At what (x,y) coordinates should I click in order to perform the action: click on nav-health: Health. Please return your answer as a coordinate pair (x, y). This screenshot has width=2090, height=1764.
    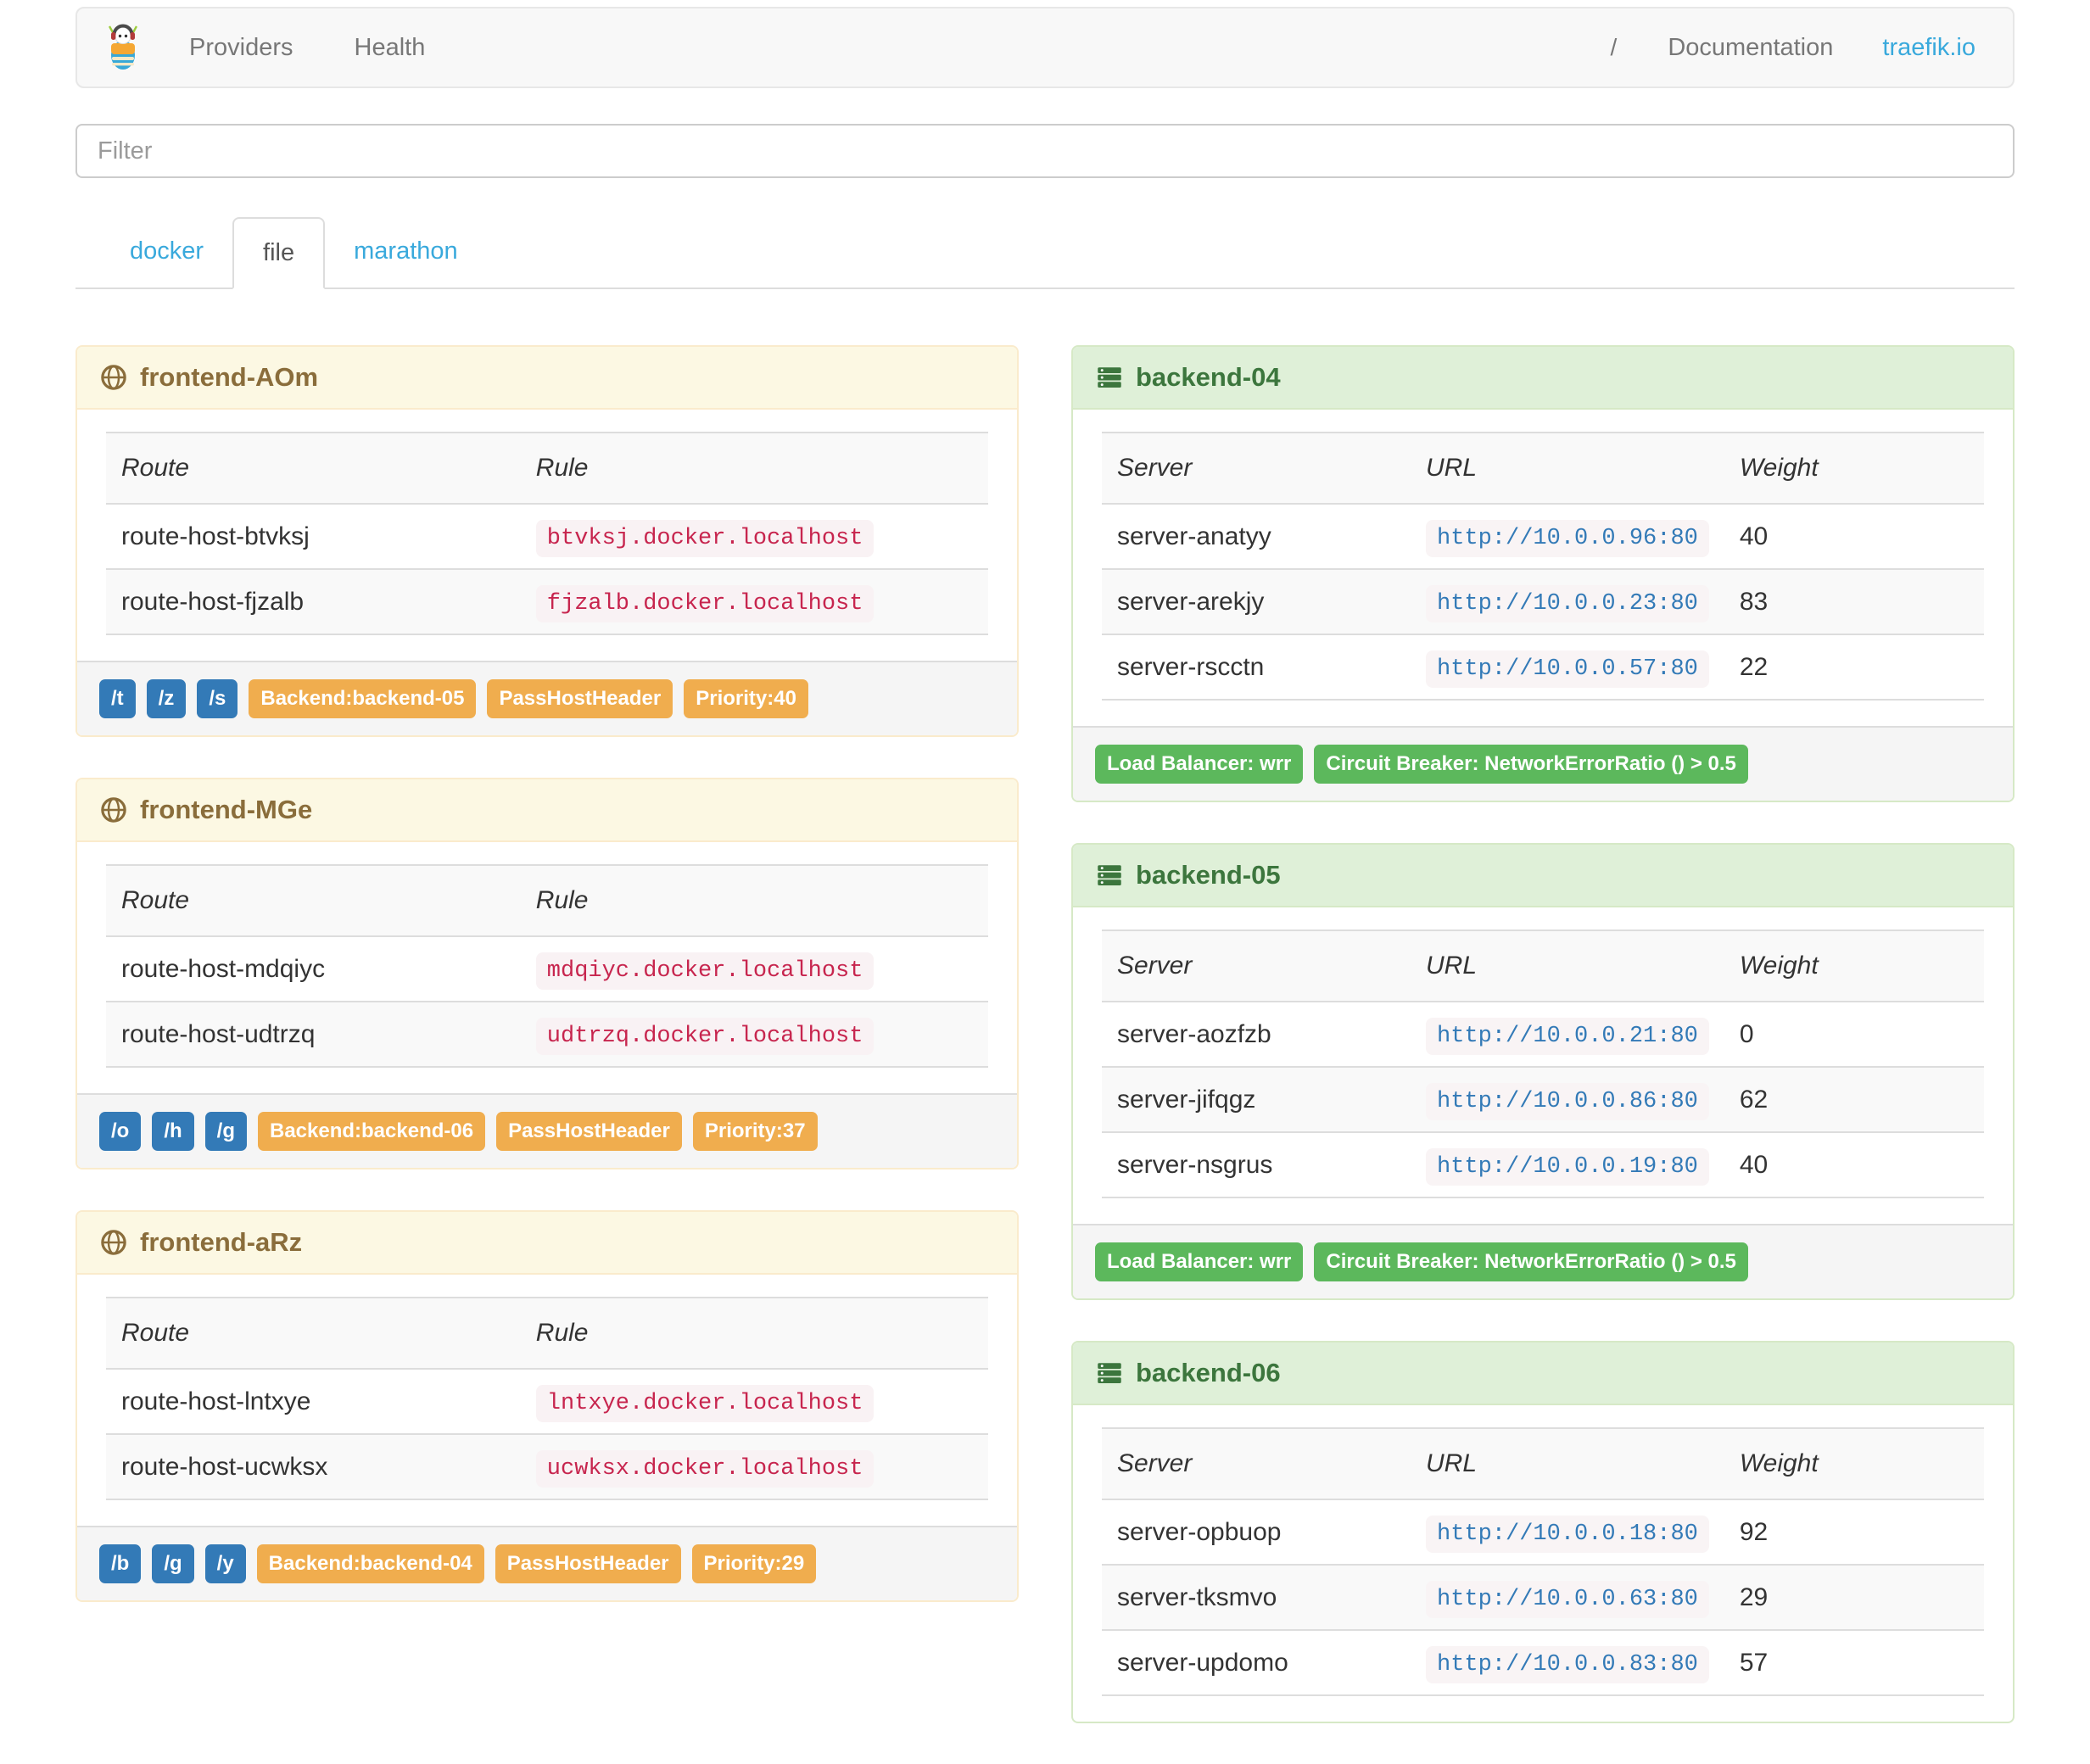
    Looking at the image, I should click on (390, 47).